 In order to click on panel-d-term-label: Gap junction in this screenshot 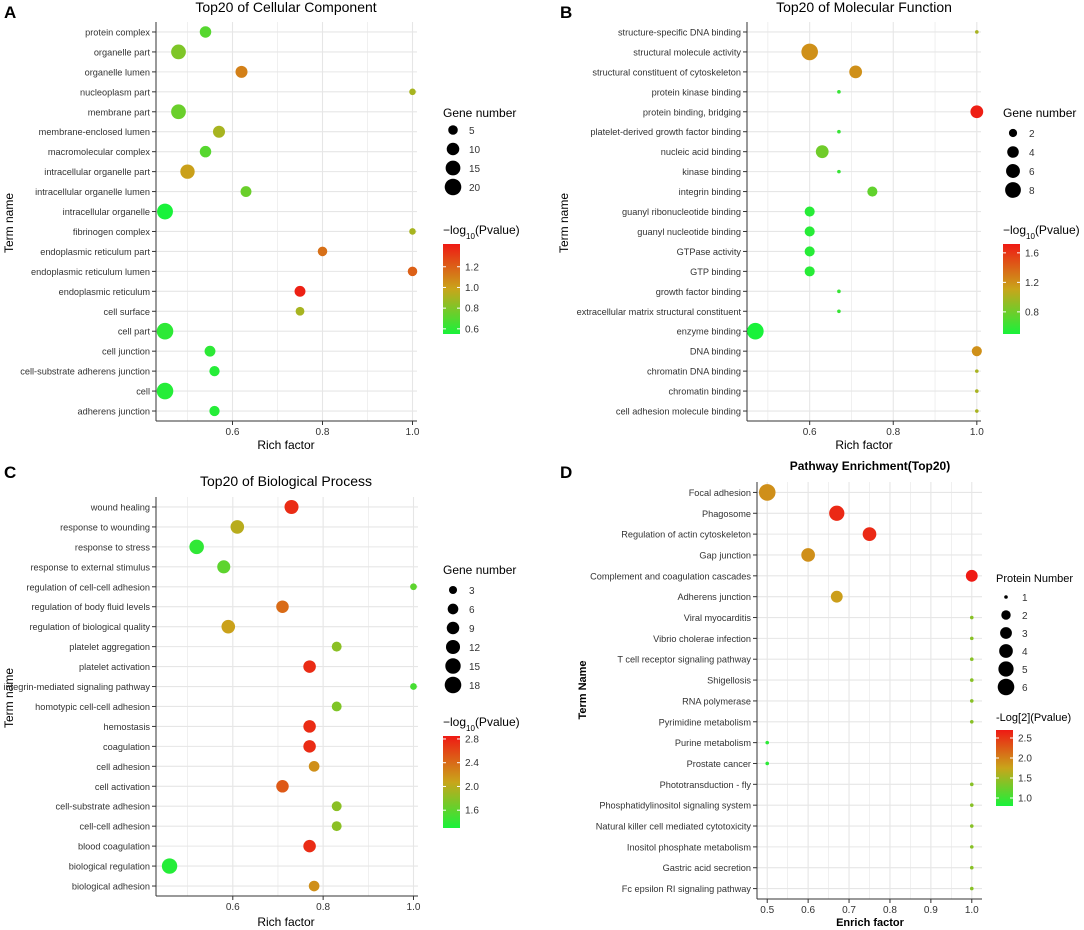, I will do `click(725, 555)`.